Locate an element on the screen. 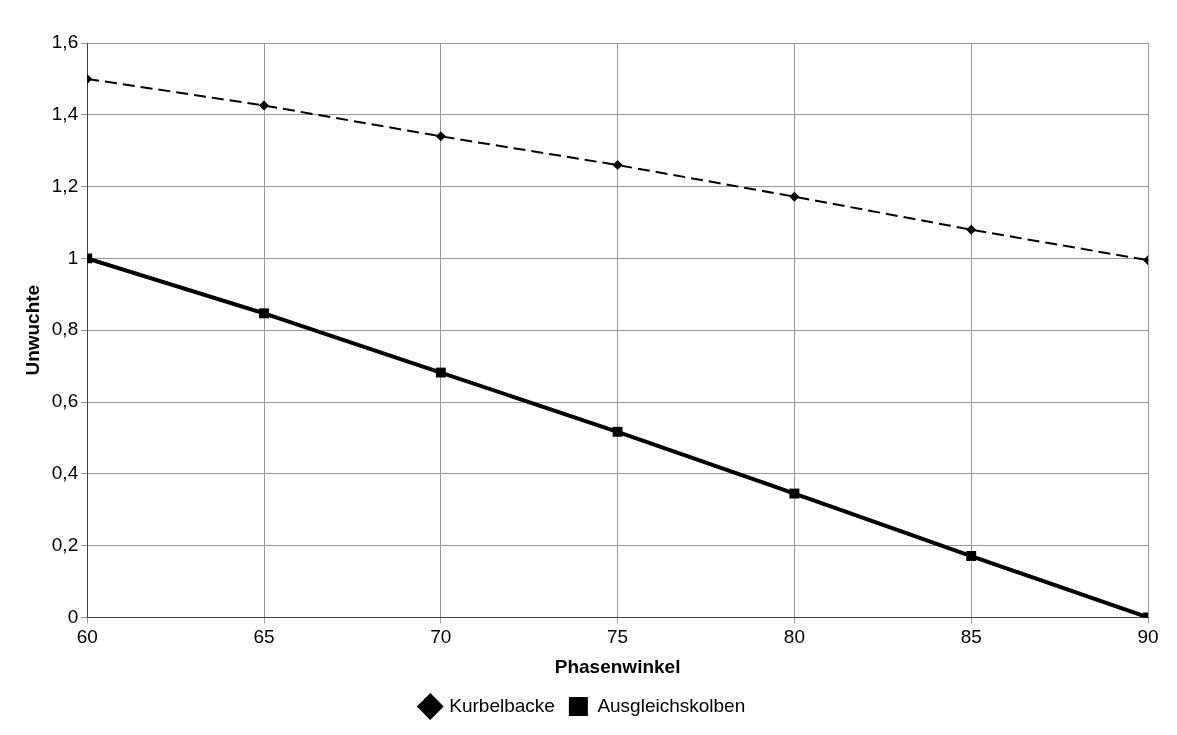 The height and width of the screenshot is (735, 1177). x-tick-label: 90 is located at coordinates (1148, 637).